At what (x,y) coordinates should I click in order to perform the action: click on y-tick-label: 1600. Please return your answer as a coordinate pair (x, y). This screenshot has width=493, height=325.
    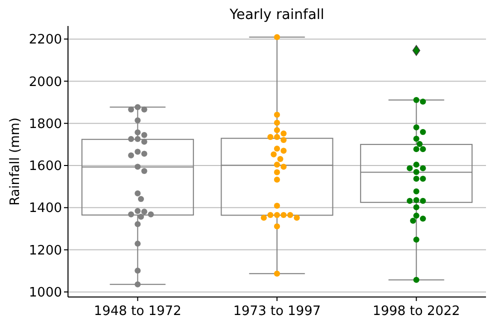
    Looking at the image, I should click on (45, 166).